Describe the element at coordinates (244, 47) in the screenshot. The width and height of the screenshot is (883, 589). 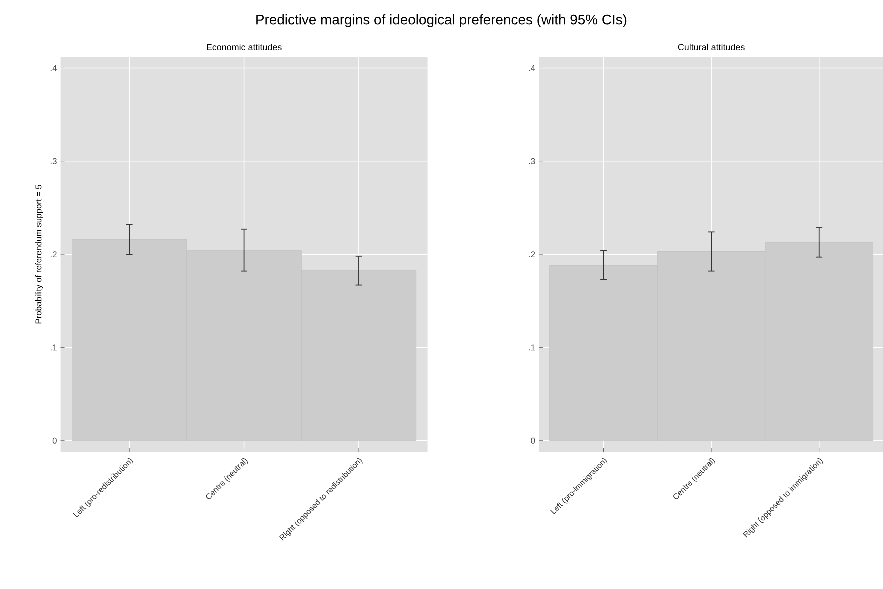
I see `chart-title: Economic attitudes` at that location.